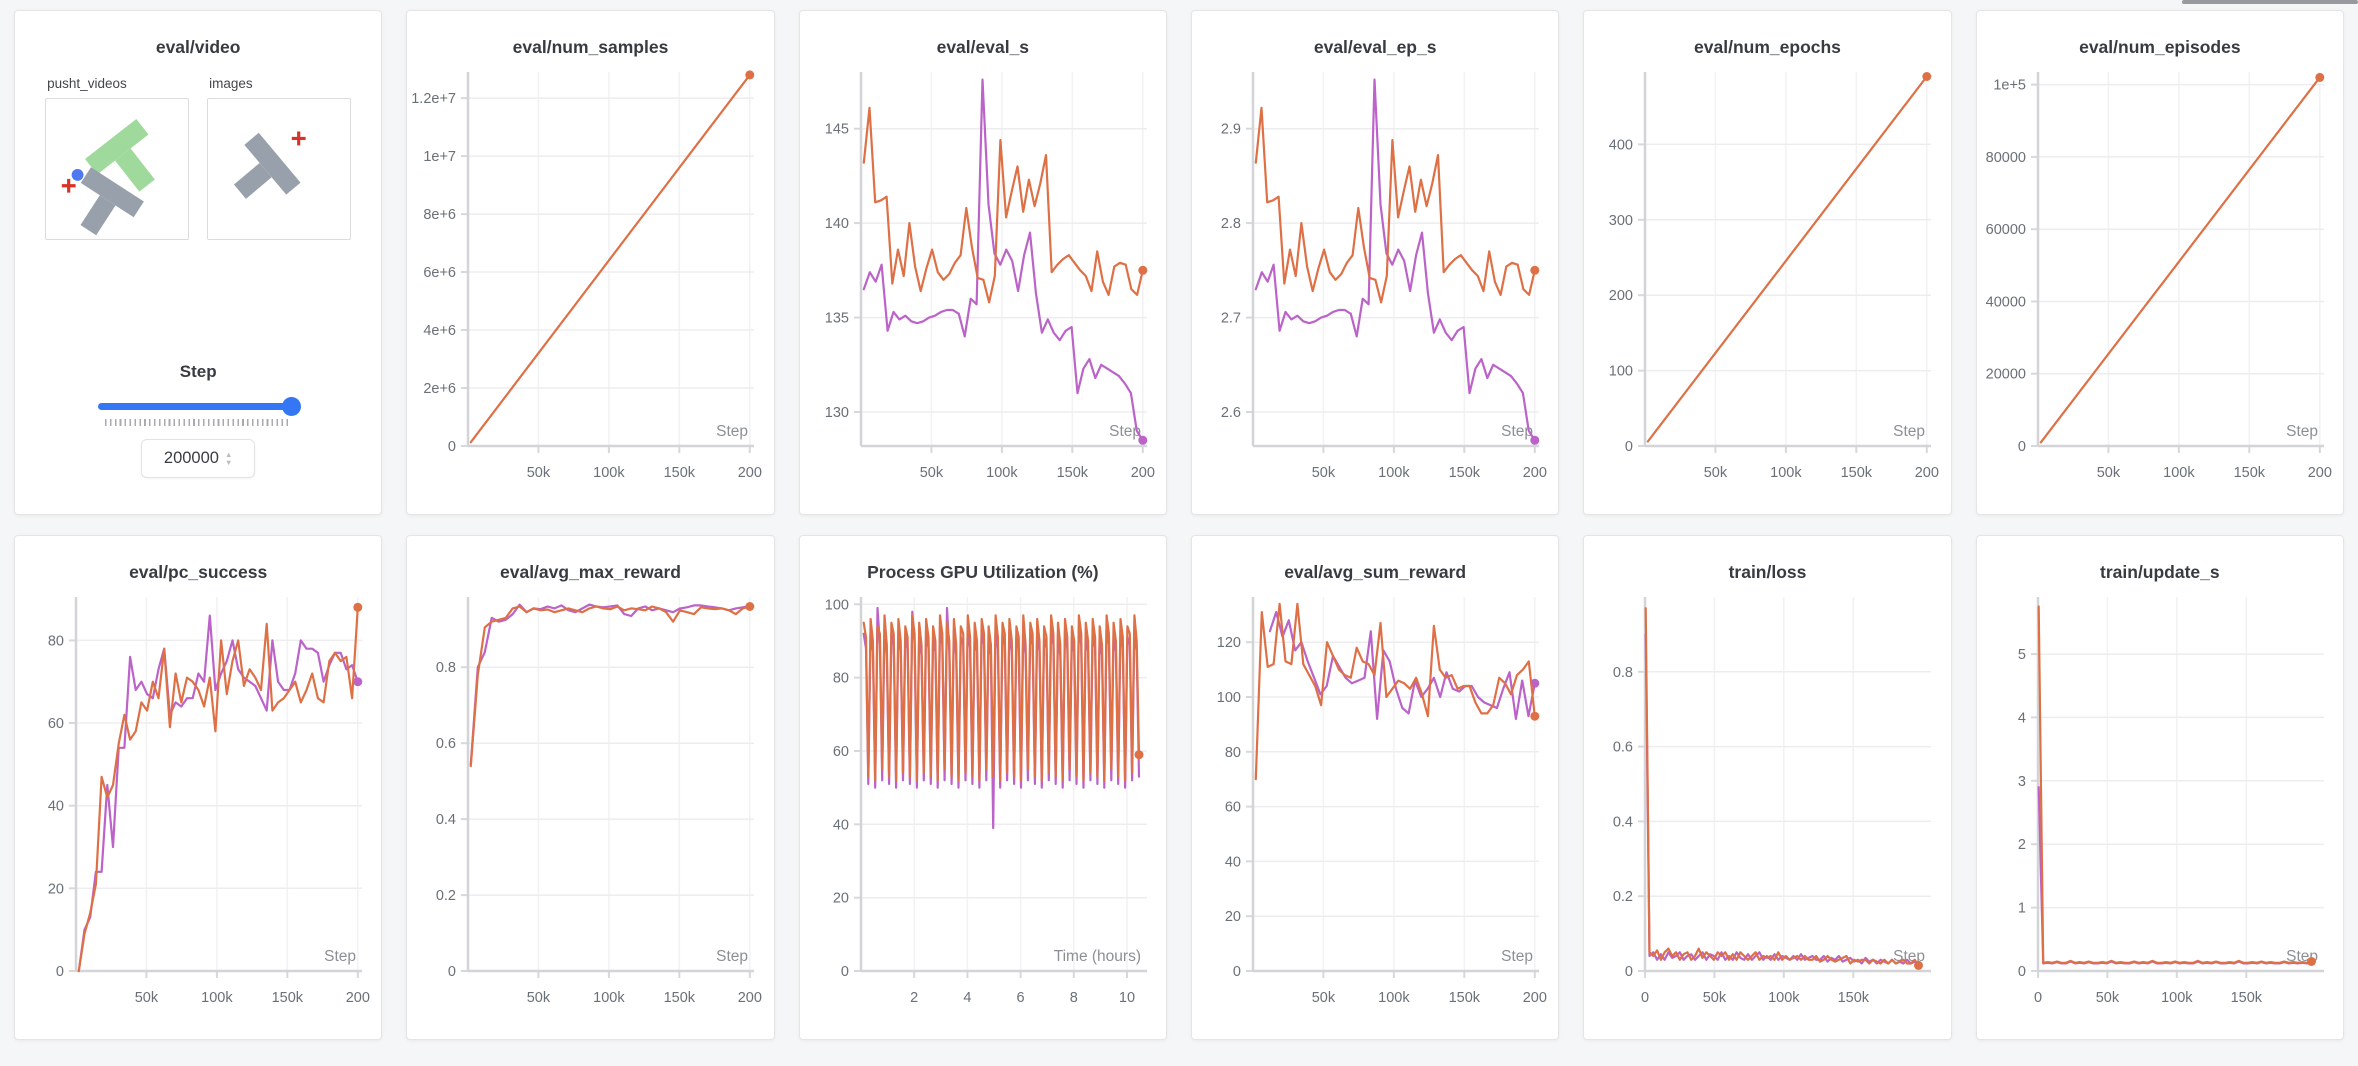 The height and width of the screenshot is (1066, 2358). Describe the element at coordinates (990, 276) in the screenshot. I see `chart-canvas: 50k 100k 150k 200 130 135 140 145 Step` at that location.